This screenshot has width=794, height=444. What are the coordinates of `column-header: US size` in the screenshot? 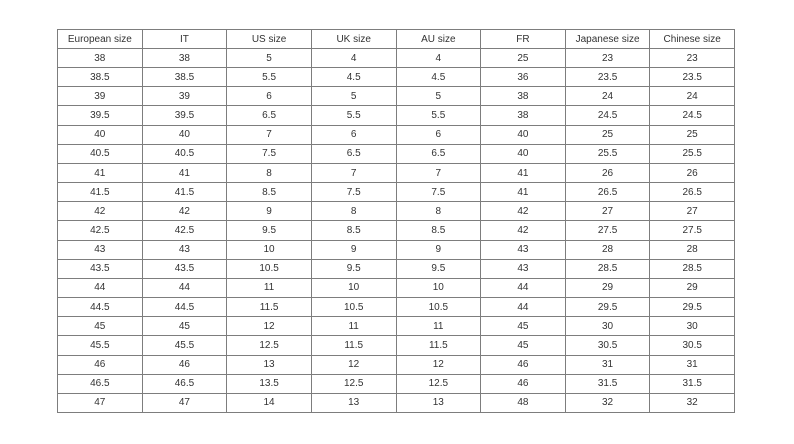 It's located at (269, 39).